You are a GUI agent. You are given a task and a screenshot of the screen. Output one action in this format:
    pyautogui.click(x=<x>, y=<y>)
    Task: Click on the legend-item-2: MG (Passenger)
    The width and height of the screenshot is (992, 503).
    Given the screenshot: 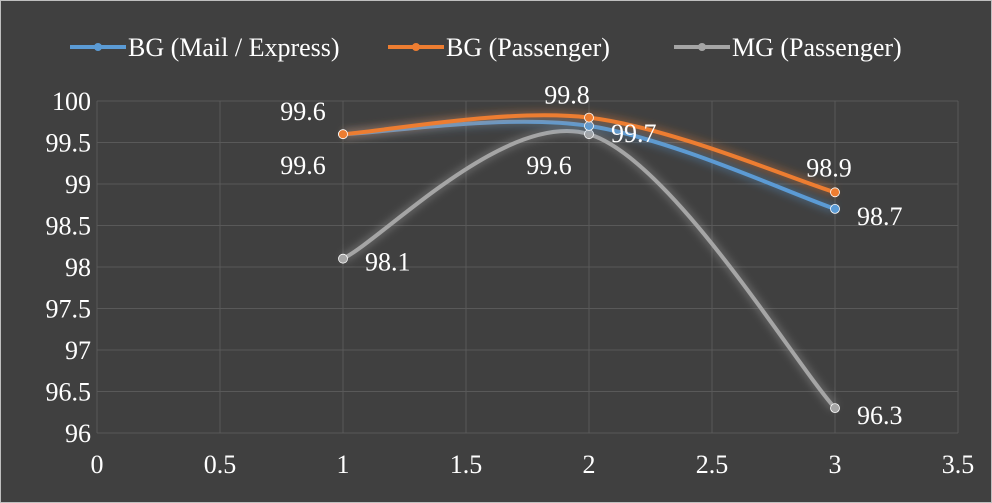 What is the action you would take?
    pyautogui.click(x=788, y=47)
    